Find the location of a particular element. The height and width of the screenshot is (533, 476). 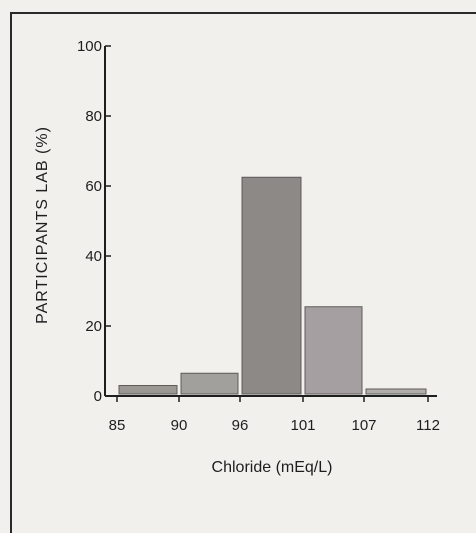

x-tick-label: 101 is located at coordinates (302, 425).